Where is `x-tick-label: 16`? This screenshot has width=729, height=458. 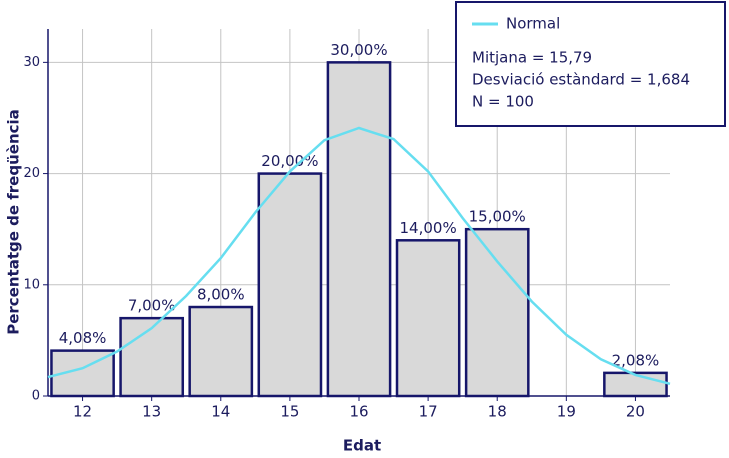
x-tick-label: 16 is located at coordinates (358, 412).